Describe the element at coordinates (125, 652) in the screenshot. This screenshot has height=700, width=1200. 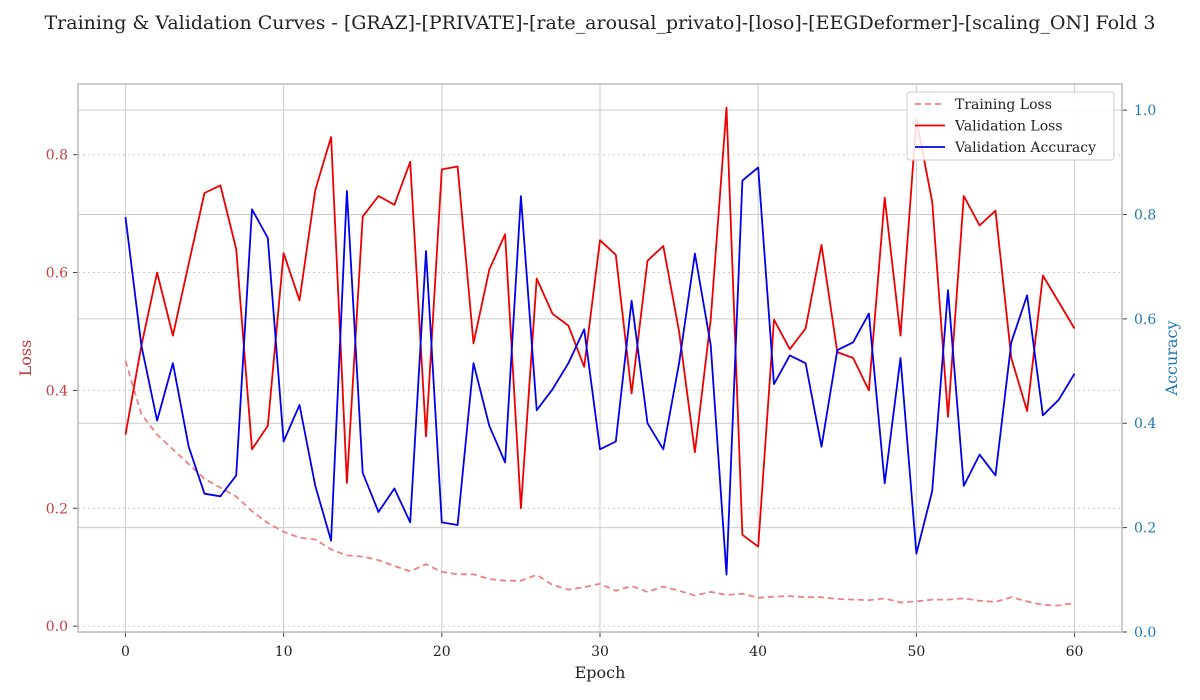
I see `x-tick-label: 0` at that location.